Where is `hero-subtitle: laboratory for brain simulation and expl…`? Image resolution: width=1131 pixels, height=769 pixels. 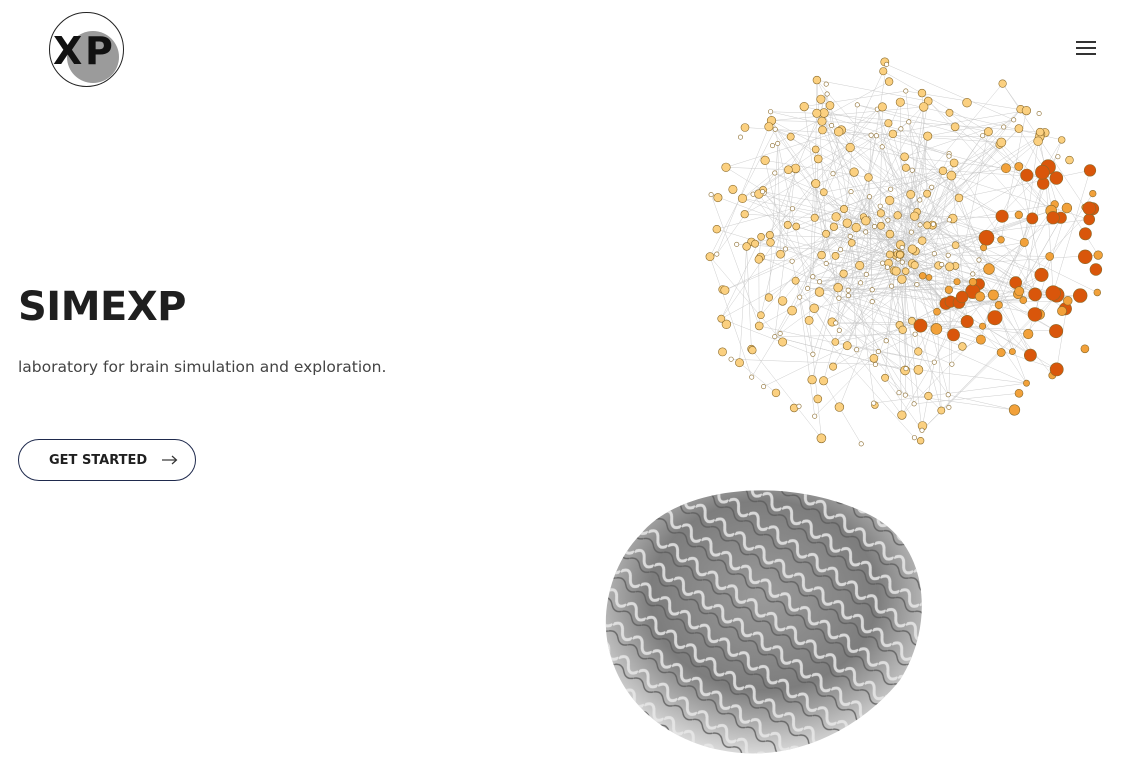 hero-subtitle: laboratory for brain simulation and expl… is located at coordinates (202, 367).